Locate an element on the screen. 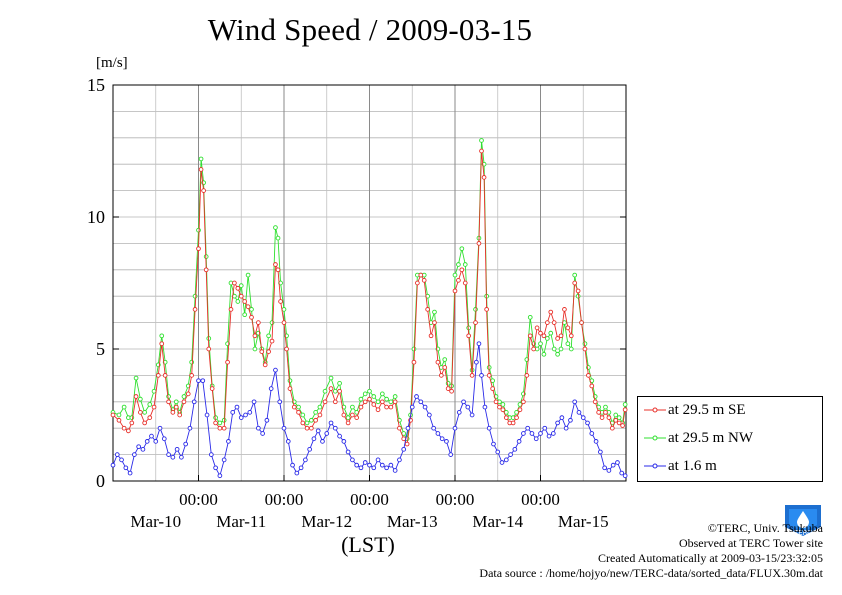  legend-label-1-6m: at 1.6 m is located at coordinates (692, 466).